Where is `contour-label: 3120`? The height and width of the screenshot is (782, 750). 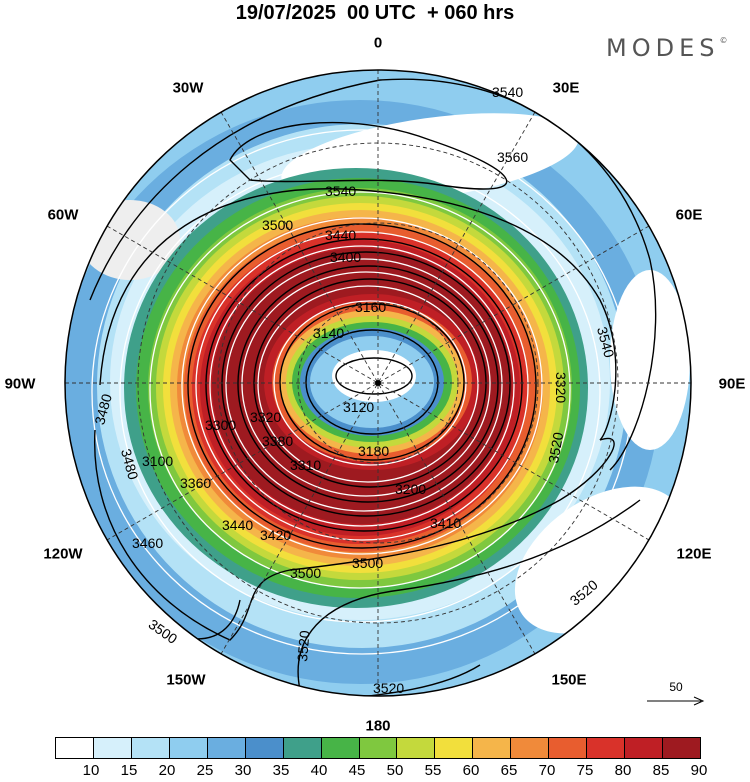
contour-label: 3120 is located at coordinates (358, 407).